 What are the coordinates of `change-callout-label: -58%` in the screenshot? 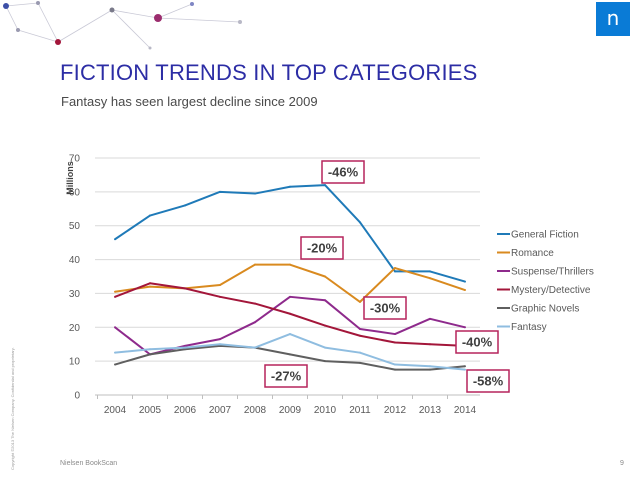 It's located at (488, 381).